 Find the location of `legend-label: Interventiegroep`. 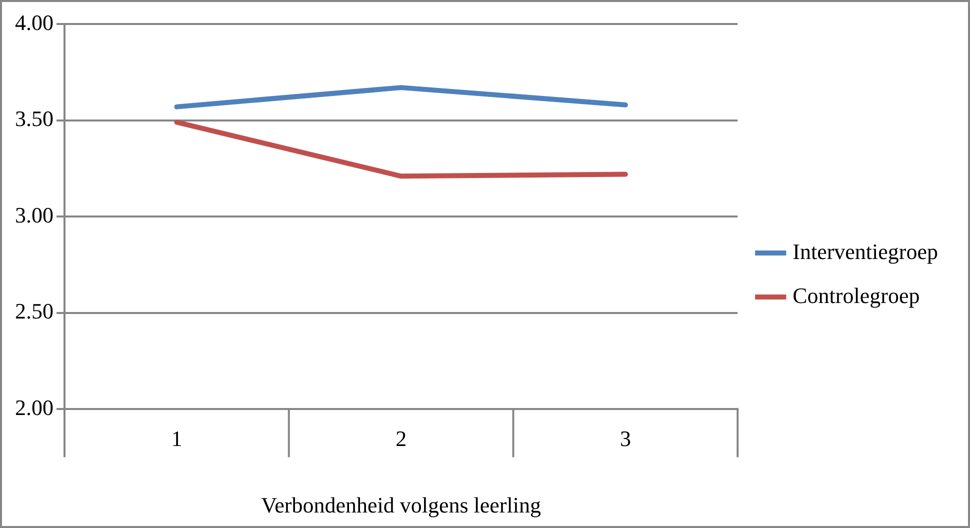

legend-label: Interventiegroep is located at coordinates (865, 251).